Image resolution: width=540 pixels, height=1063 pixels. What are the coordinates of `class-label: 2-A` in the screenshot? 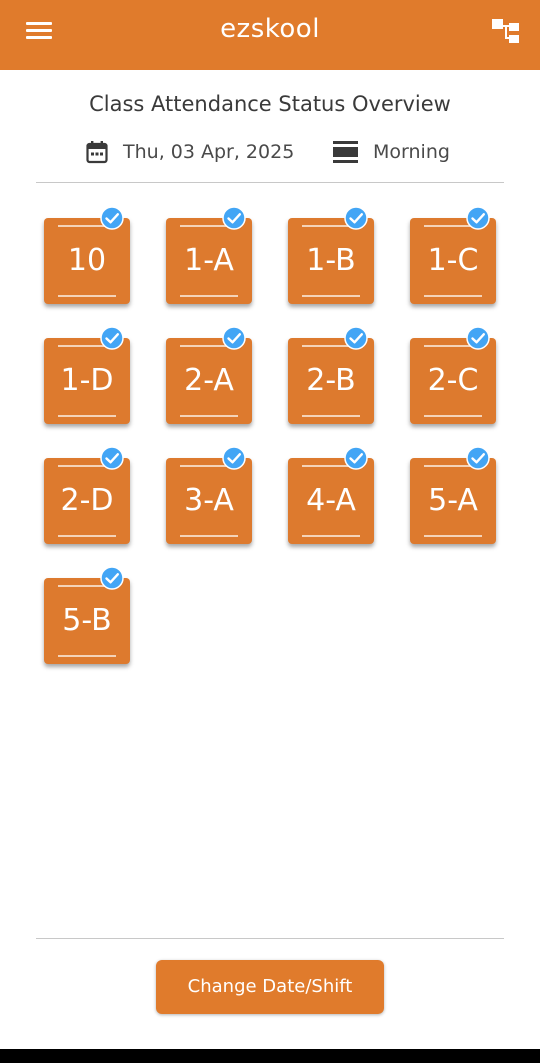 It's located at (209, 380).